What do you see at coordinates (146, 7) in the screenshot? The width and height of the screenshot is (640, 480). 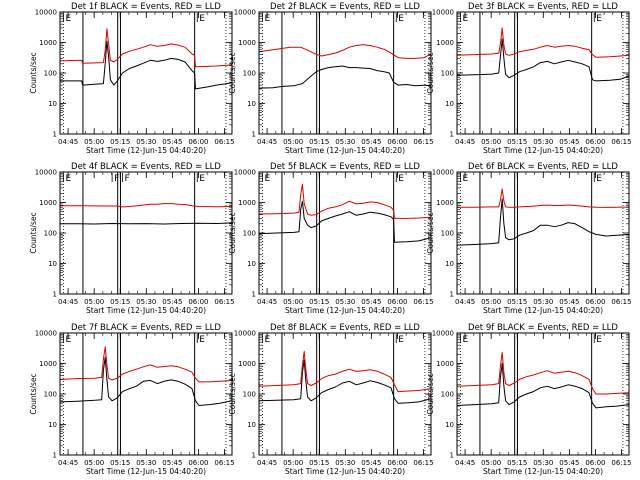 I see `panel-title: Det 1f BLACK = Events, RED = LLD` at bounding box center [146, 7].